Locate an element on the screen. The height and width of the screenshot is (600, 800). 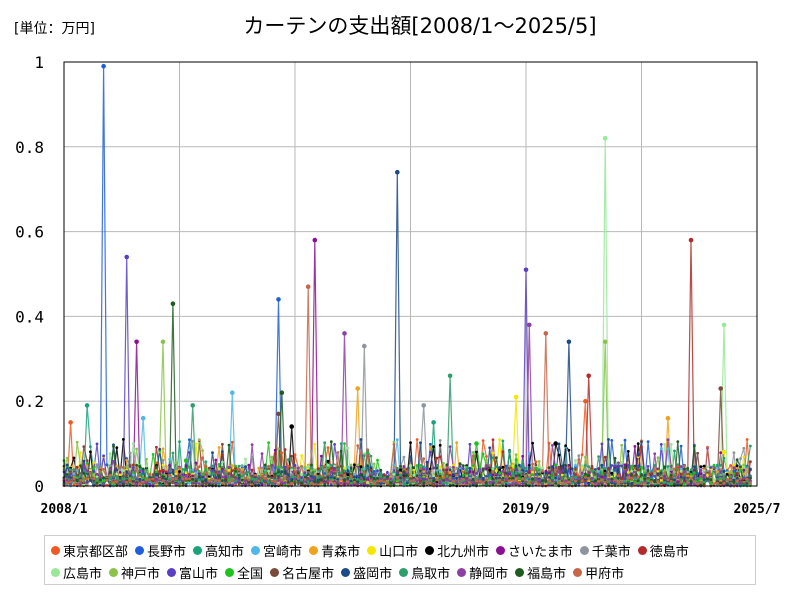
legend-item: 盛岡市 is located at coordinates (366, 572).